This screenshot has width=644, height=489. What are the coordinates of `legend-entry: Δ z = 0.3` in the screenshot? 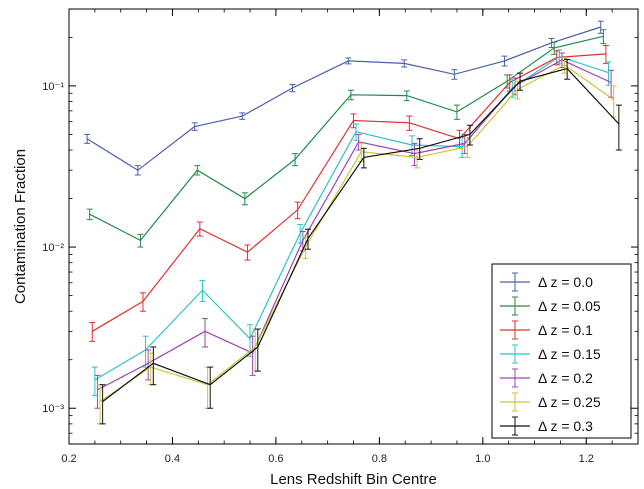 It's located at (546, 426).